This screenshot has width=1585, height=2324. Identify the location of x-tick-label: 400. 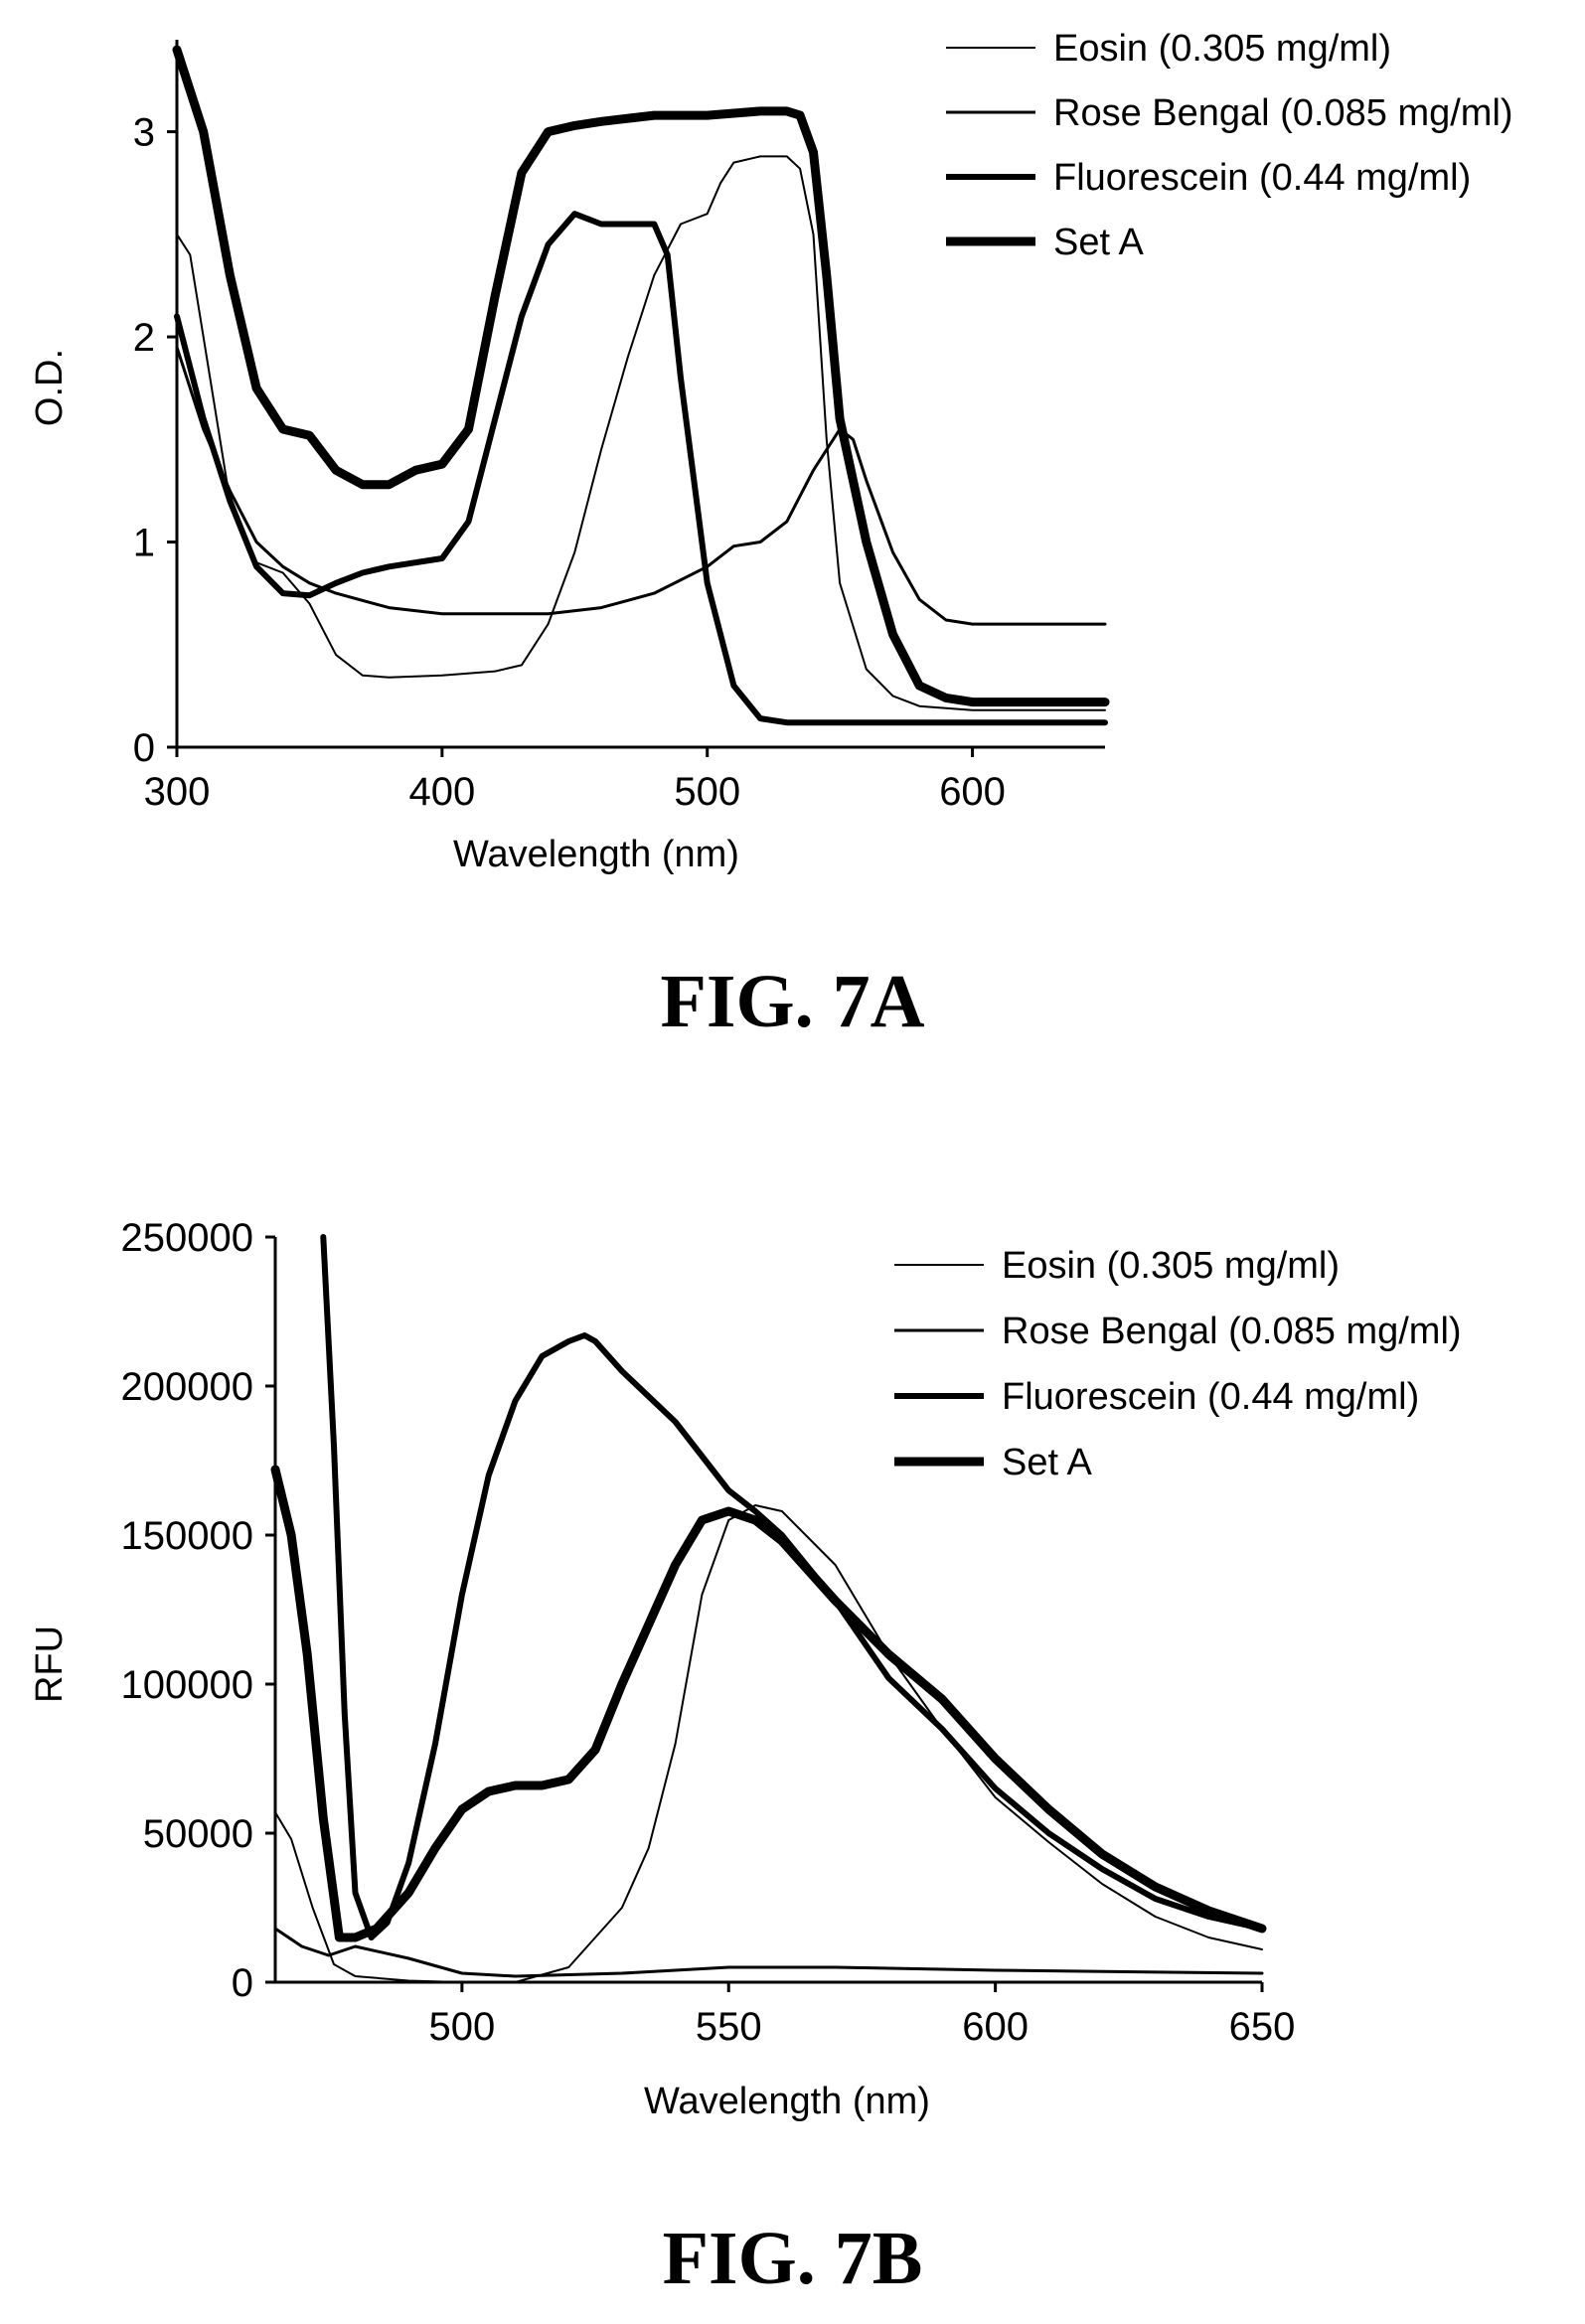
(441, 792).